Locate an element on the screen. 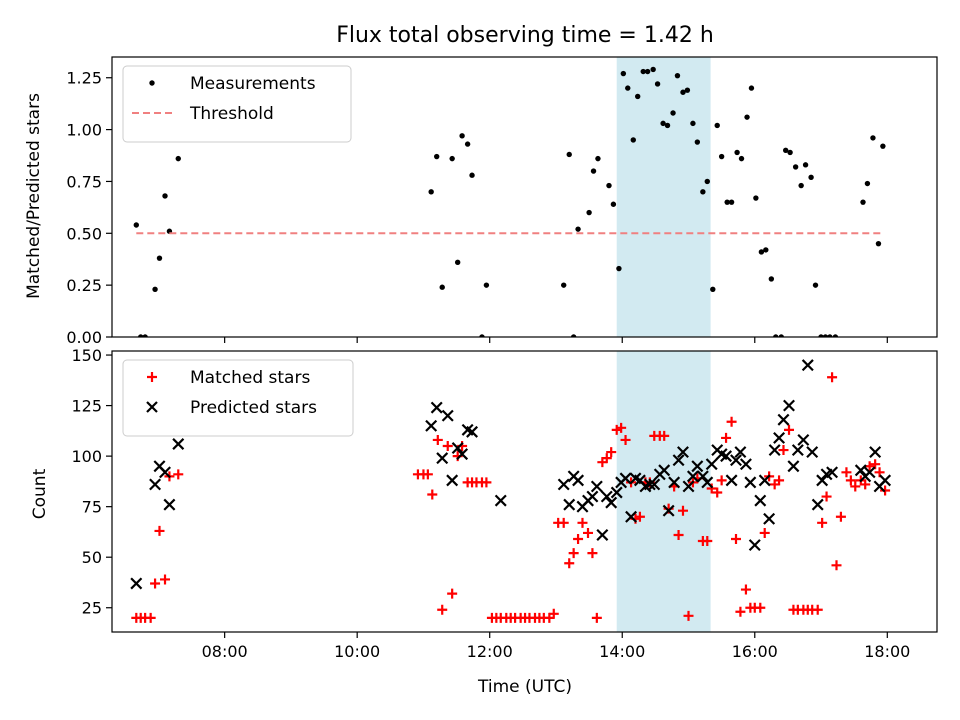 The width and height of the screenshot is (960, 720). y-tick-label: 100 is located at coordinates (86, 456).